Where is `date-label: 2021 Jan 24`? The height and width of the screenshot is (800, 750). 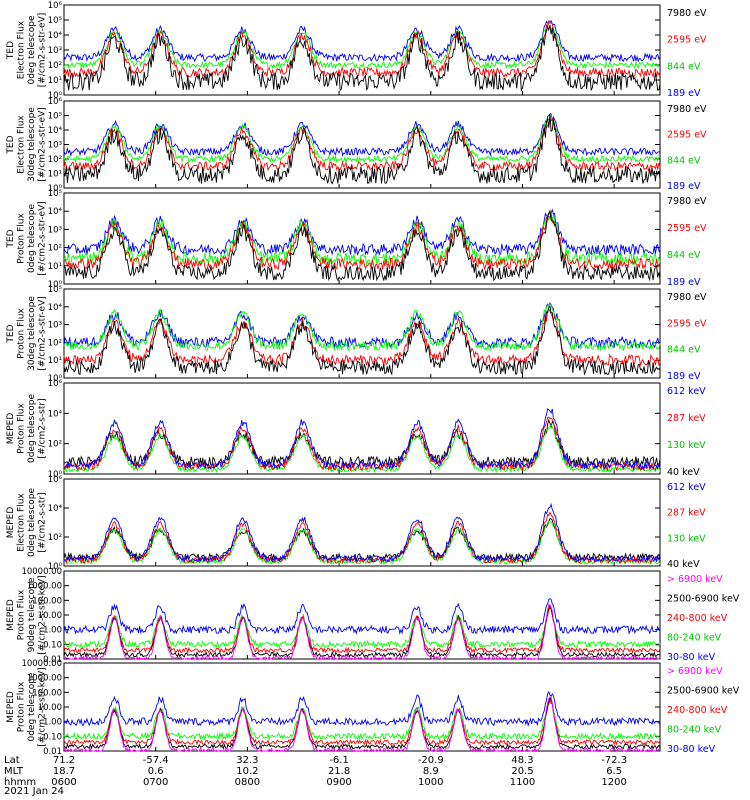
date-label: 2021 Jan 24 is located at coordinates (34, 791).